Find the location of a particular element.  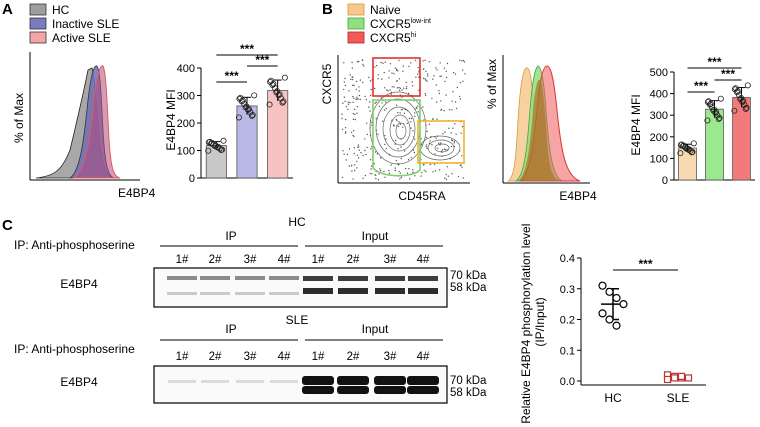

sle-label: SLE is located at coordinates (297, 320).